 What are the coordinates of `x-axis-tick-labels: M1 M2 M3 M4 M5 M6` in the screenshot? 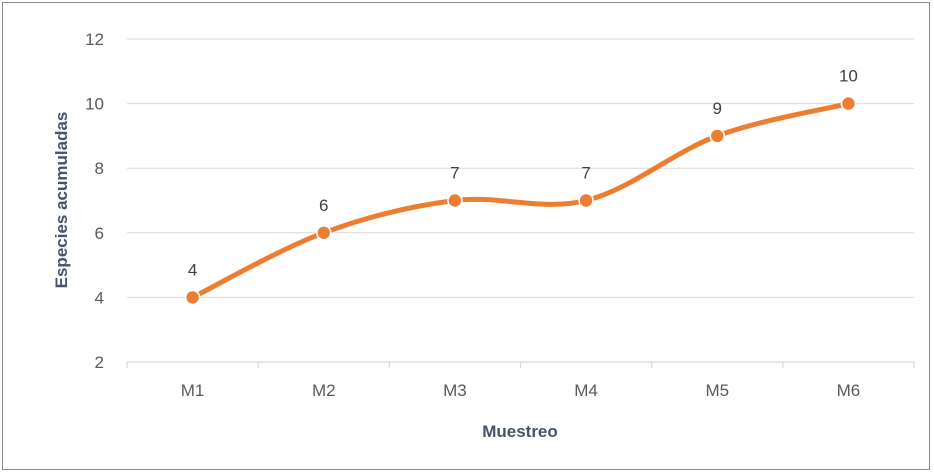 It's located at (520, 390).